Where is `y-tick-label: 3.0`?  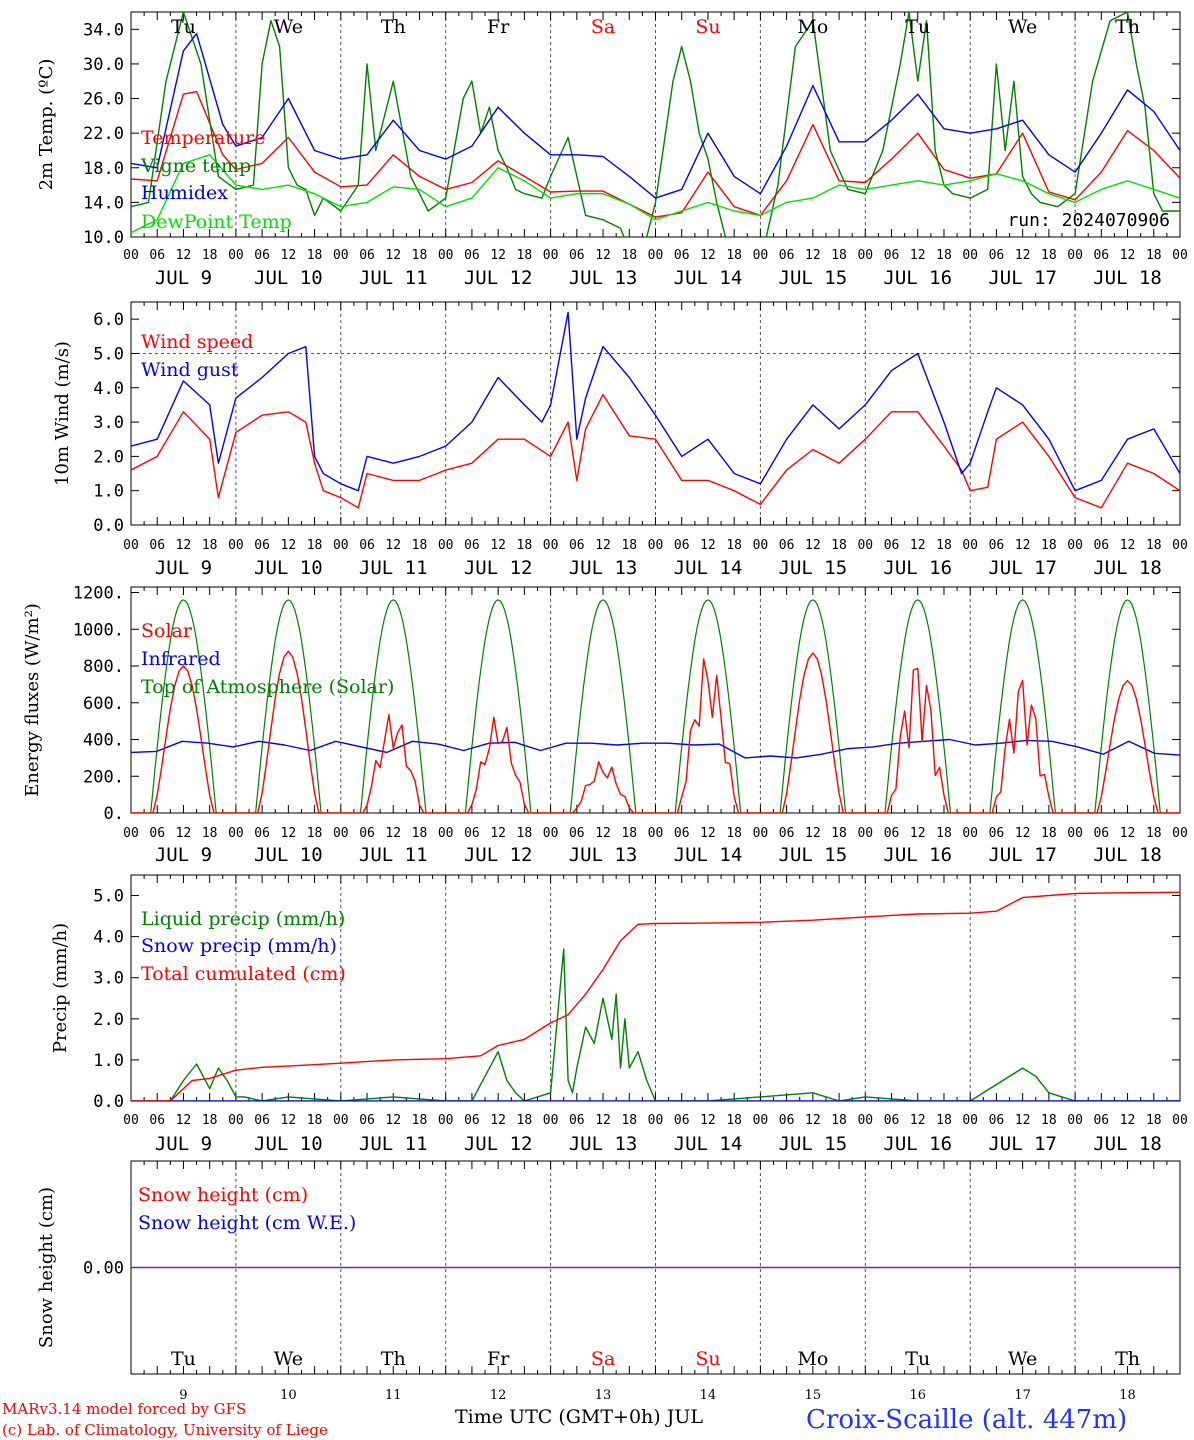
y-tick-label: 3.0 is located at coordinates (108, 979).